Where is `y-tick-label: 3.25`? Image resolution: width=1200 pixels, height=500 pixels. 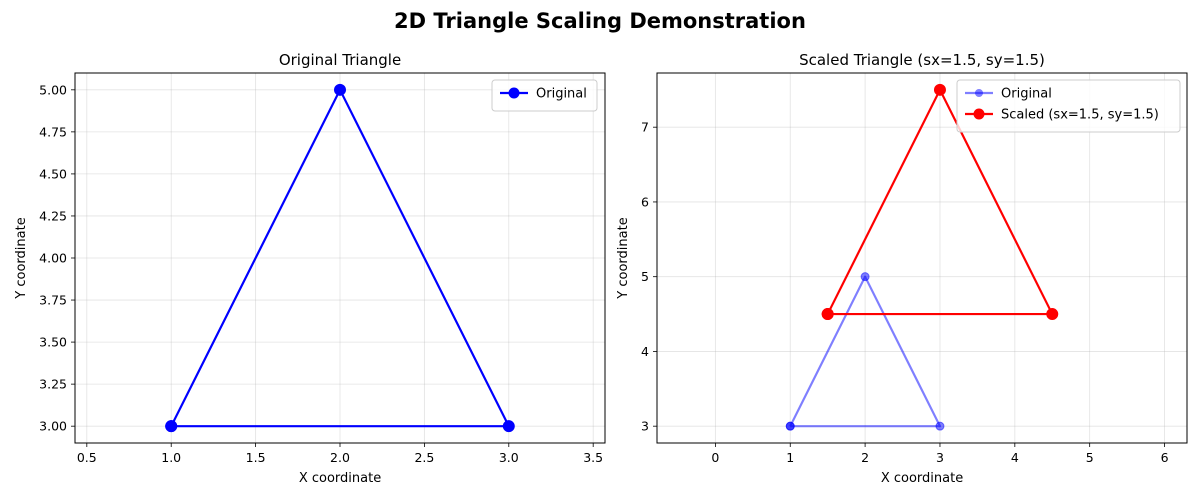 y-tick-label: 3.25 is located at coordinates (53, 384).